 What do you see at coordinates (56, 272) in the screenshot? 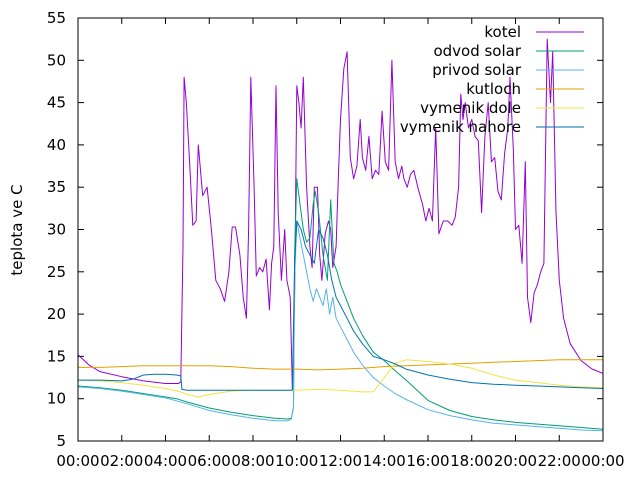
I see `y-tick-label: 25` at bounding box center [56, 272].